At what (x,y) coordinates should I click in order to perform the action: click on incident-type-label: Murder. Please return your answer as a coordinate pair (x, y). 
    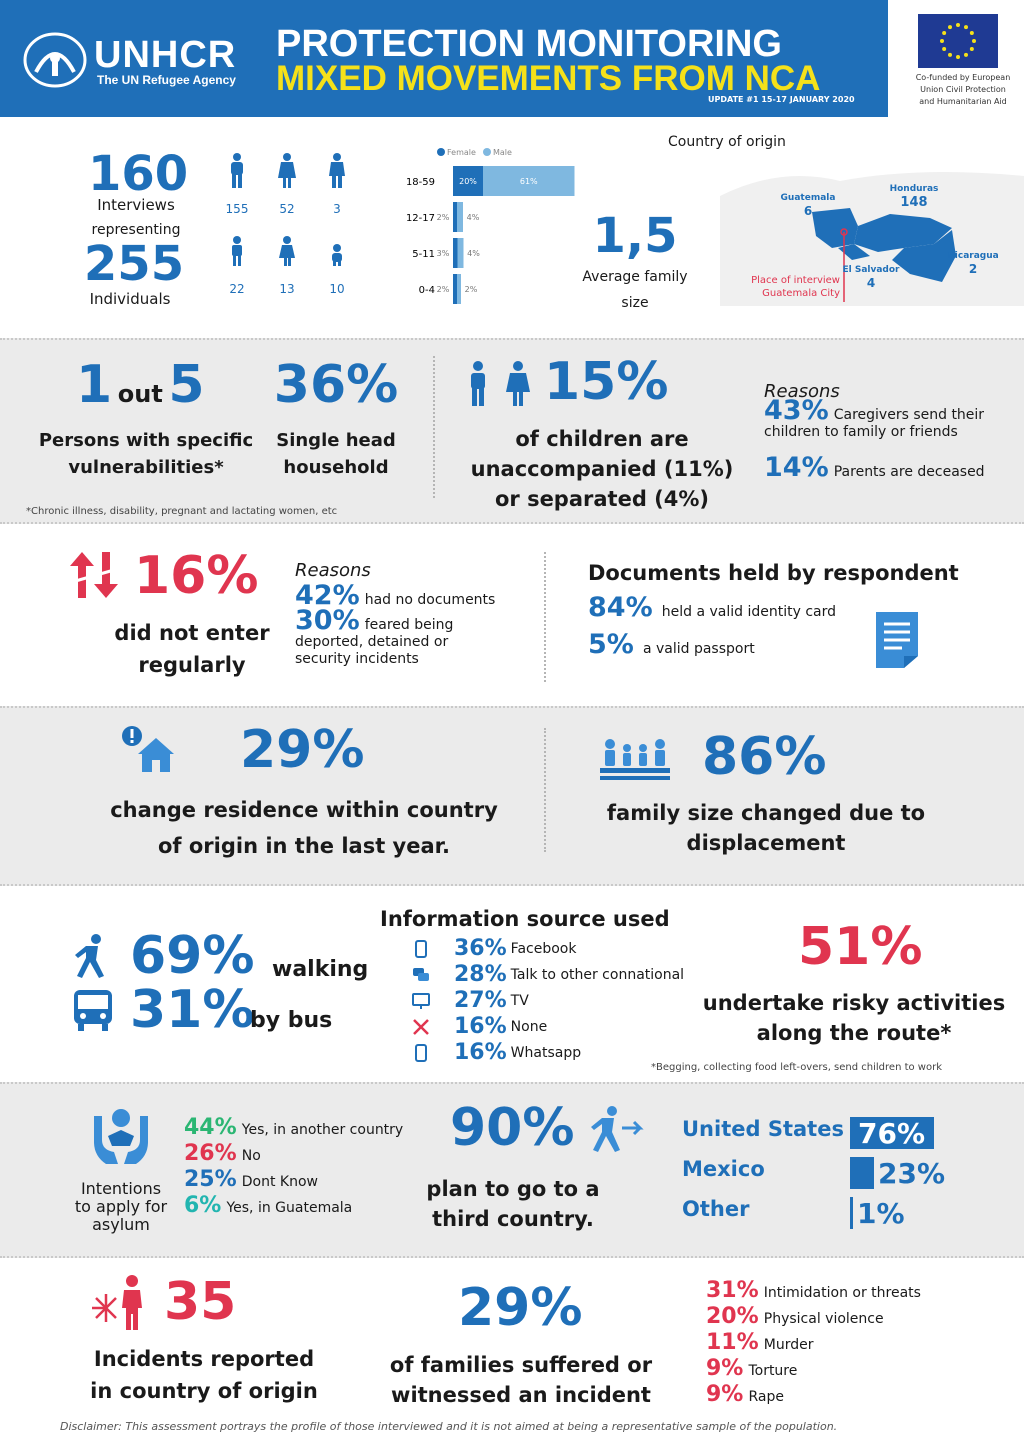
    Looking at the image, I should click on (788, 1345).